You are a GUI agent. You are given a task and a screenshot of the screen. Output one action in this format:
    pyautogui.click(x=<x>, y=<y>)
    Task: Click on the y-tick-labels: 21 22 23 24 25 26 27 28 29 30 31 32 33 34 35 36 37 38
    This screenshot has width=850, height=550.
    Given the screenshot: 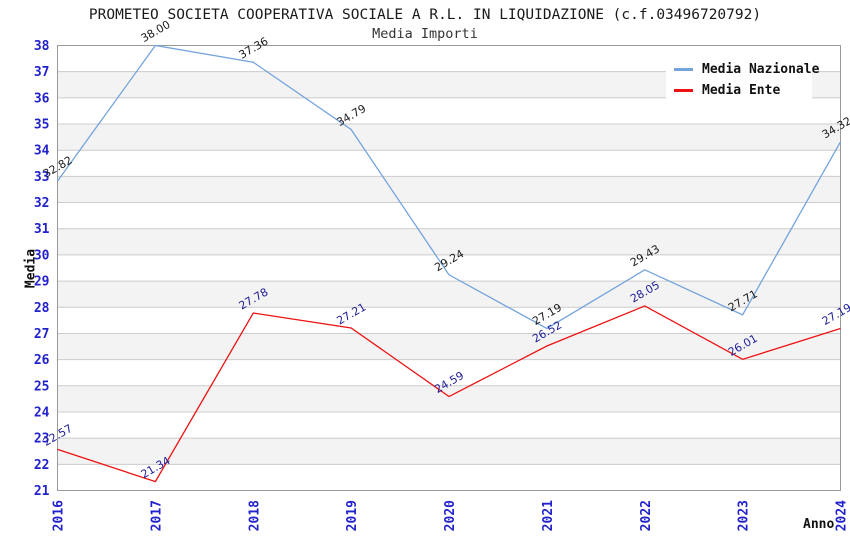 What is the action you would take?
    pyautogui.click(x=42, y=269)
    